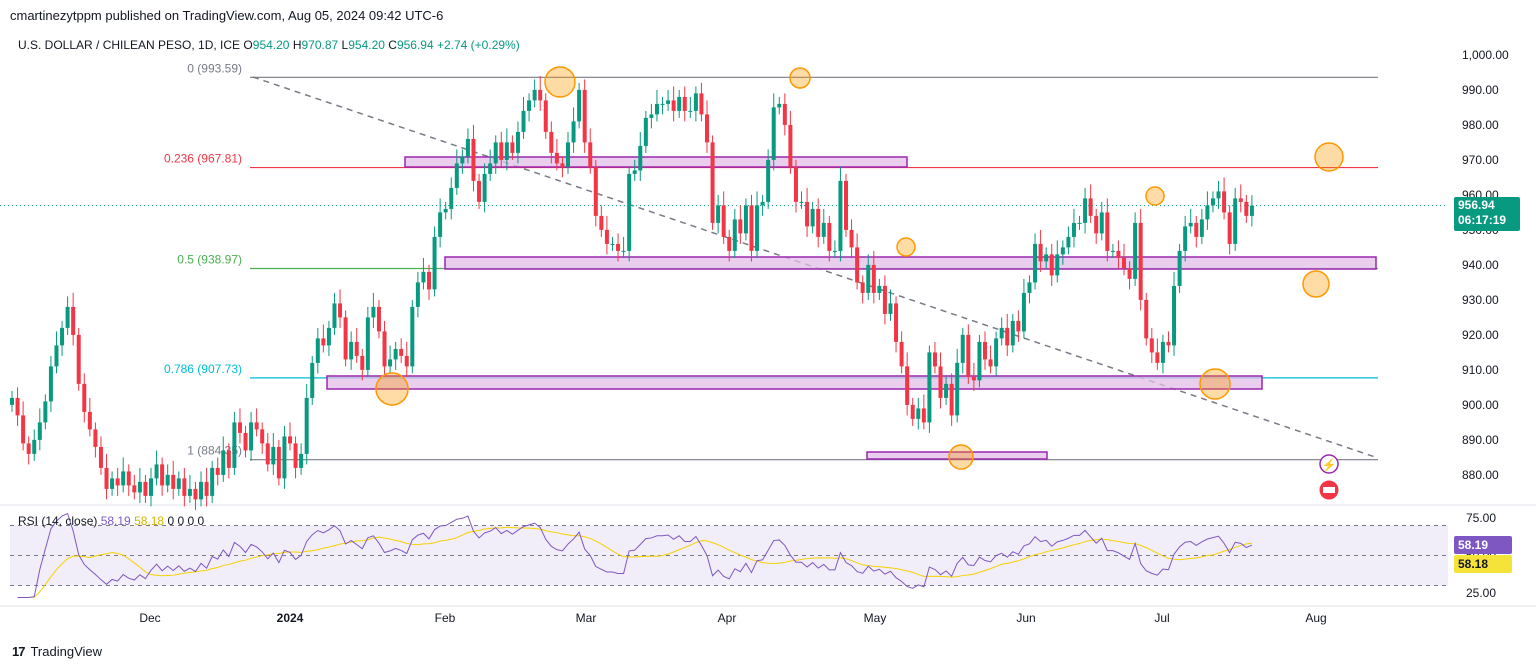 The width and height of the screenshot is (1536, 671). I want to click on symbol-name: U.S. DOLLAR / CHILEAN PESO, 1D, ICE, so click(129, 45).